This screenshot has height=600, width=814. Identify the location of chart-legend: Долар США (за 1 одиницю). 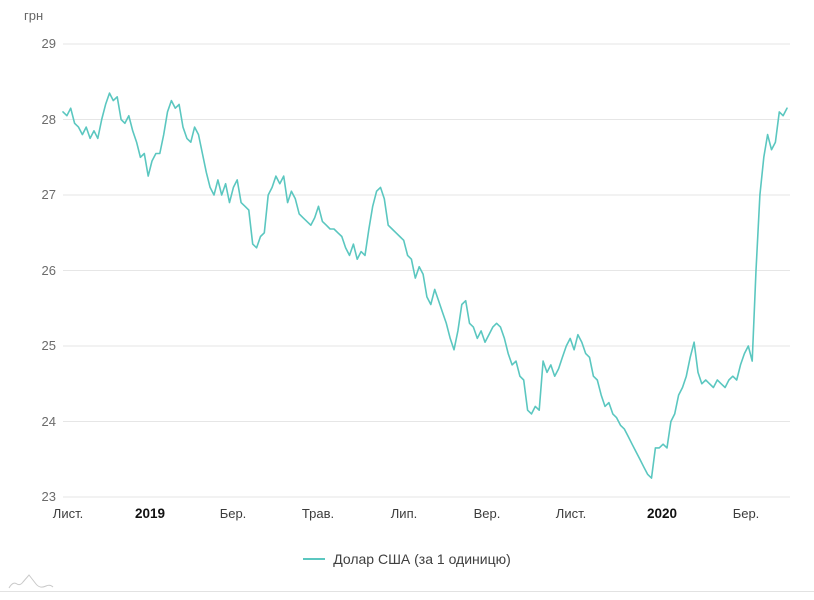
(407, 559).